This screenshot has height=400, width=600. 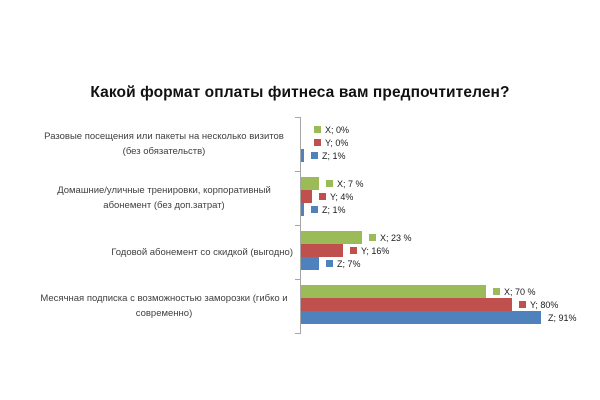 What do you see at coordinates (544, 304) in the screenshot?
I see `data-label-text: Y; 80%` at bounding box center [544, 304].